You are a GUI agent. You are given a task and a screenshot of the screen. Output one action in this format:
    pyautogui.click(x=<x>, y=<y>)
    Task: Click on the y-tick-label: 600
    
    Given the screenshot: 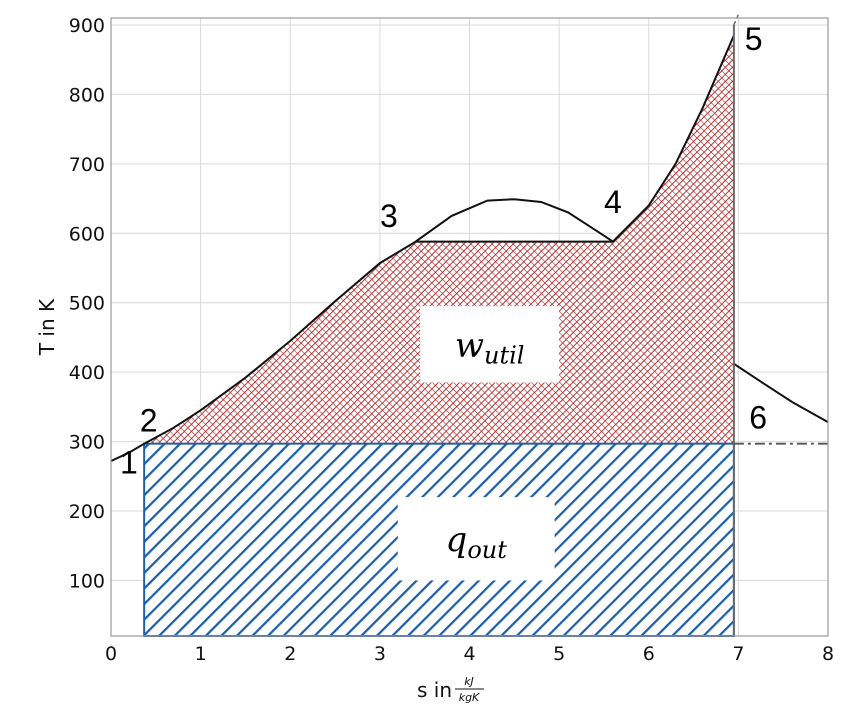 What is the action you would take?
    pyautogui.click(x=87, y=234)
    